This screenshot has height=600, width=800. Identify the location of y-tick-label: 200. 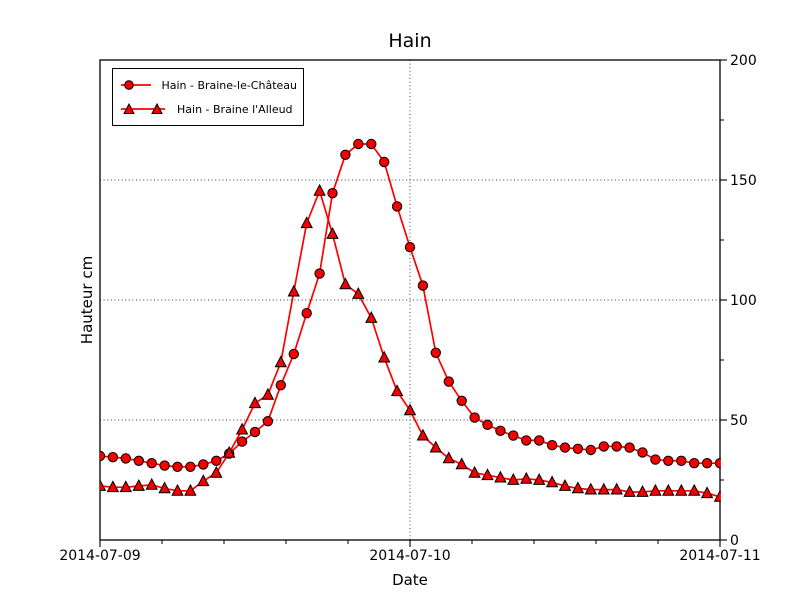
(743, 61).